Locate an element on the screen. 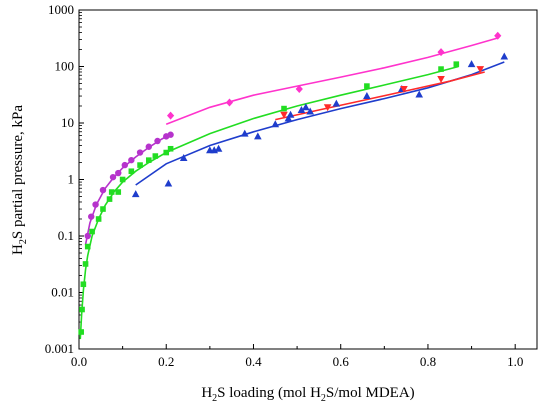 Image resolution: width=550 pixels, height=406 pixels. x-axis-title-part: S/mol MDEA) is located at coordinates (370, 393).